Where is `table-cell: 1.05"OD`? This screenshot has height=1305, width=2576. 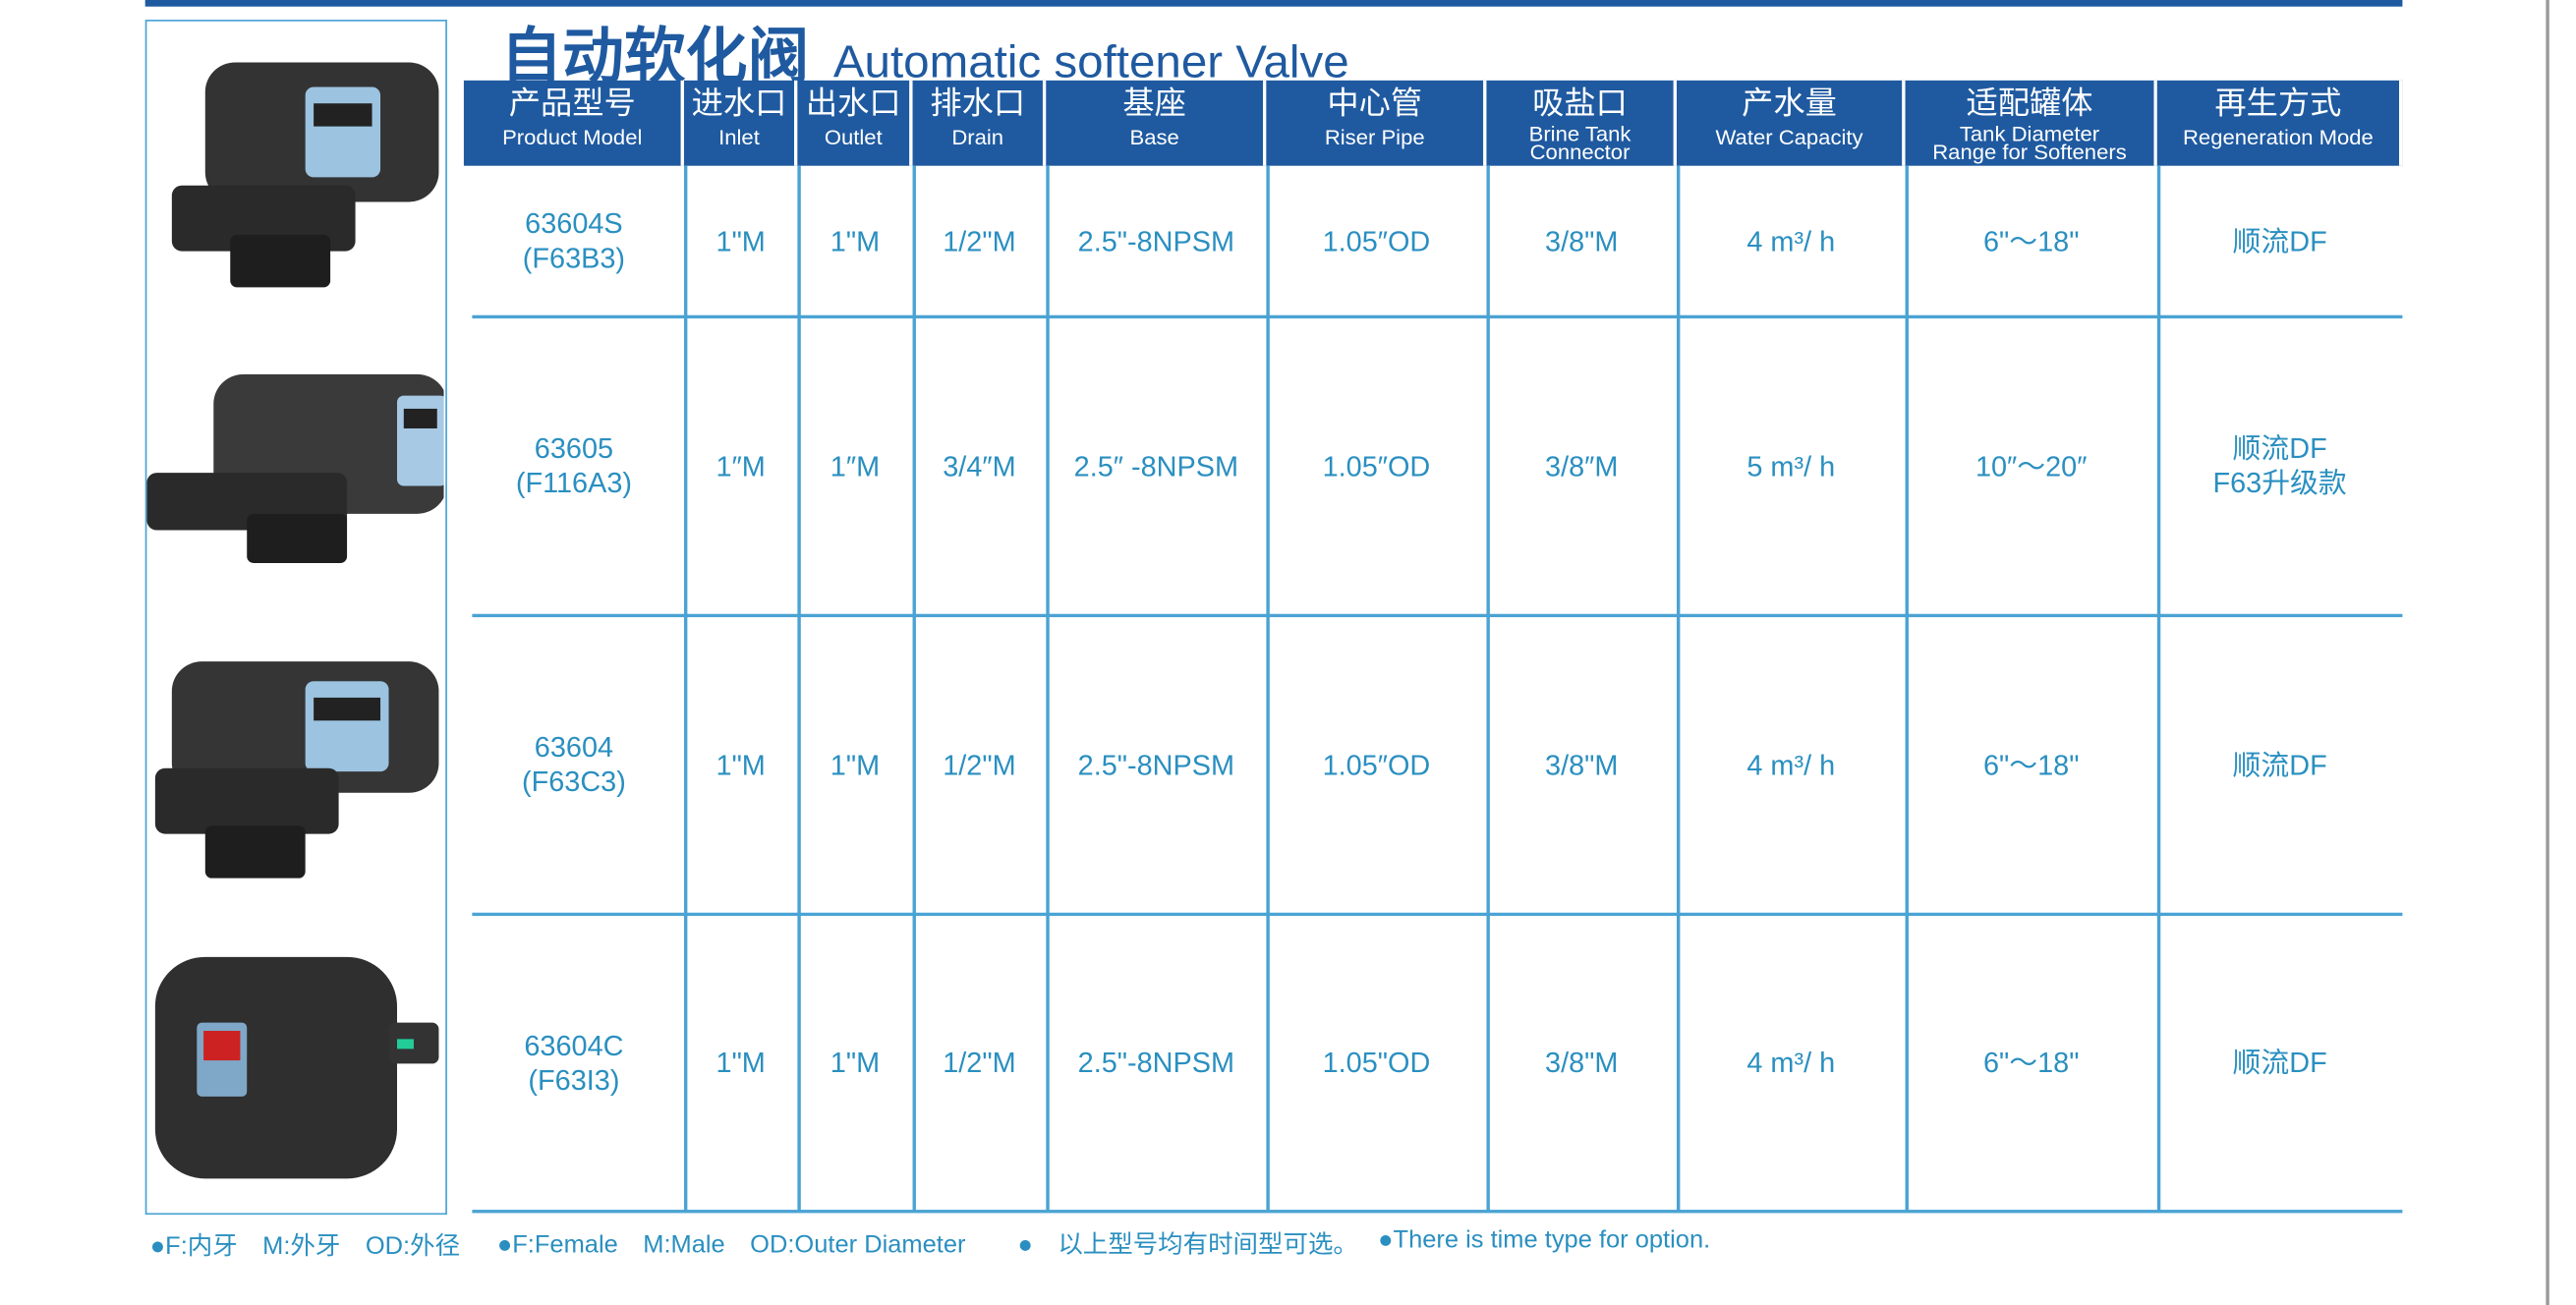
table-cell: 1.05"OD is located at coordinates (1376, 1063).